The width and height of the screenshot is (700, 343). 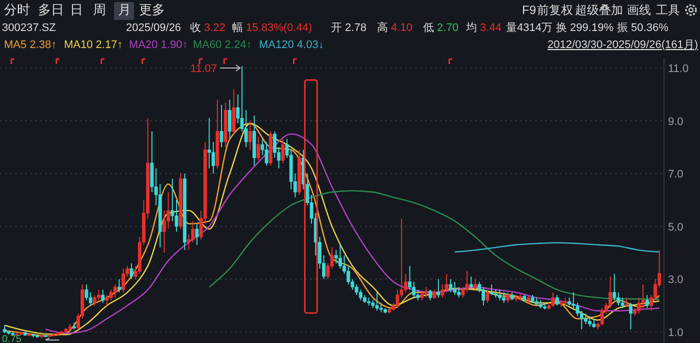 I want to click on text: 幅 15.83%(0.44), so click(x=272, y=28).